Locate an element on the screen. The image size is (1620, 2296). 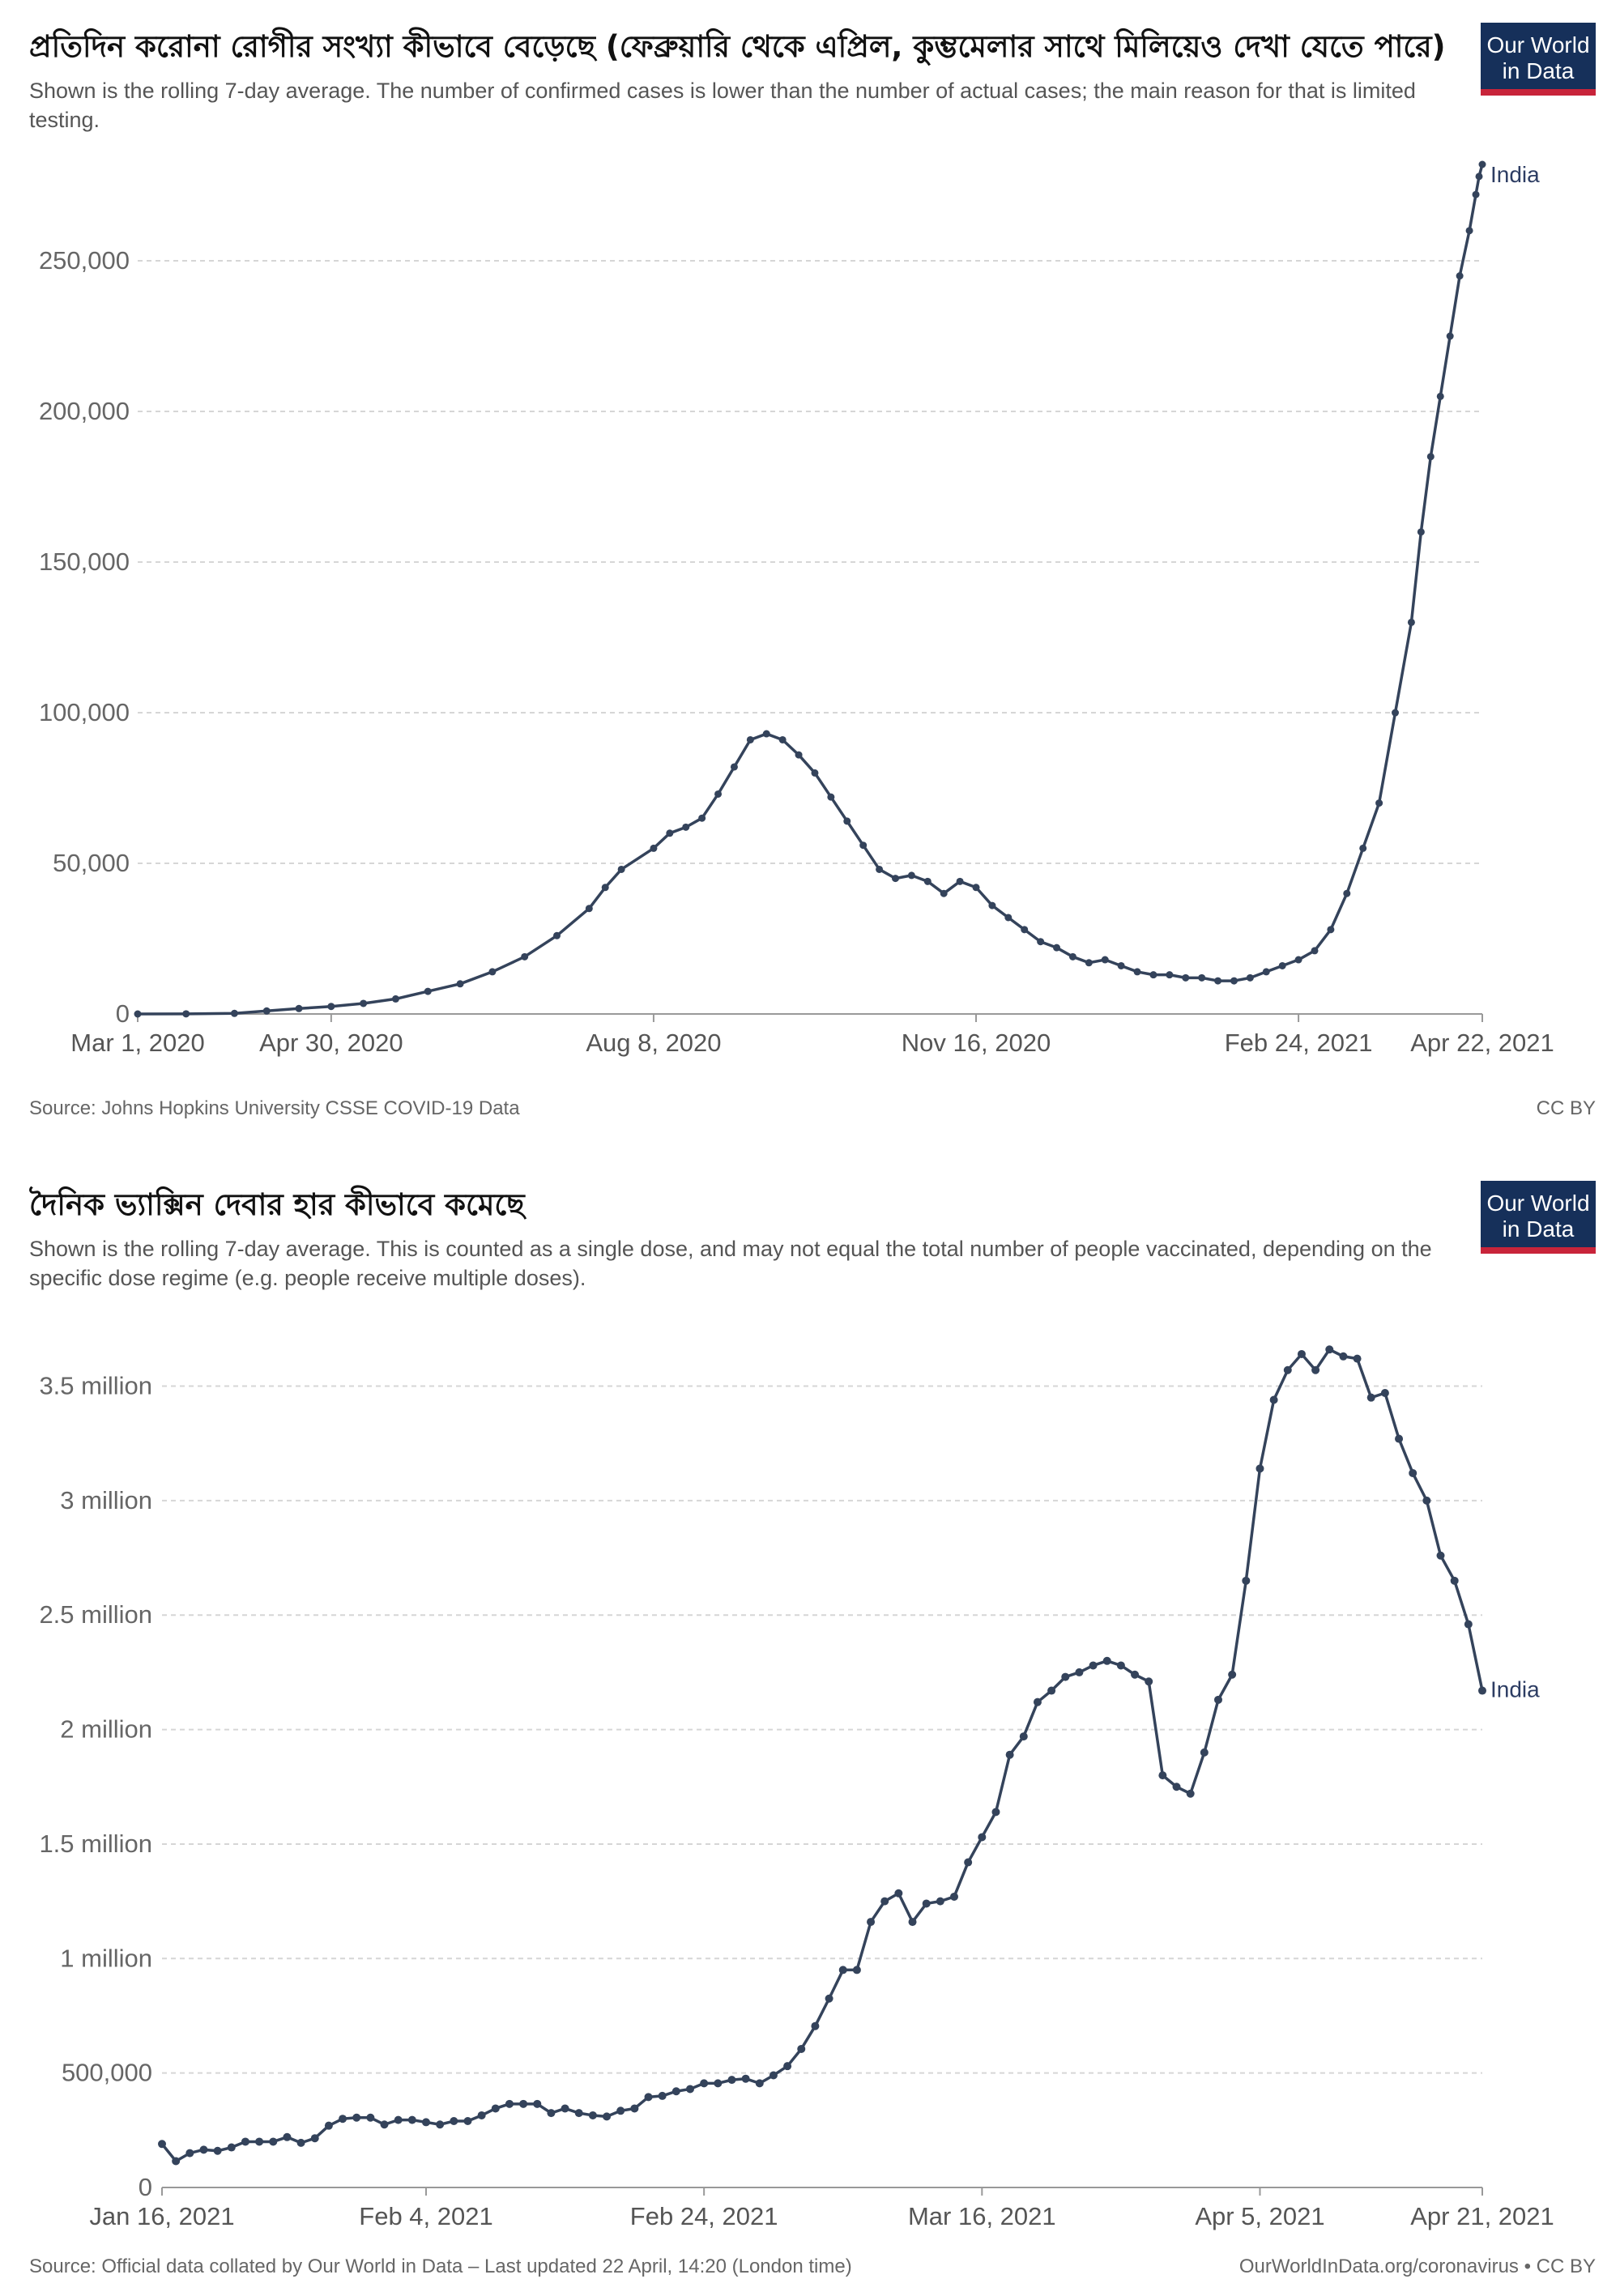
logo-line1: Our World is located at coordinates (1538, 1204).